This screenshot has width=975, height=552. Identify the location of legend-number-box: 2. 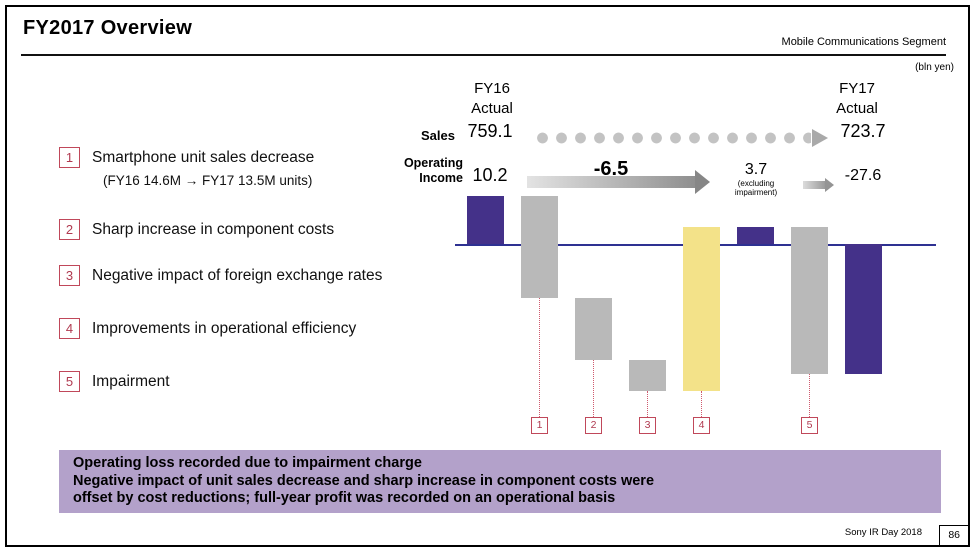
(69, 229).